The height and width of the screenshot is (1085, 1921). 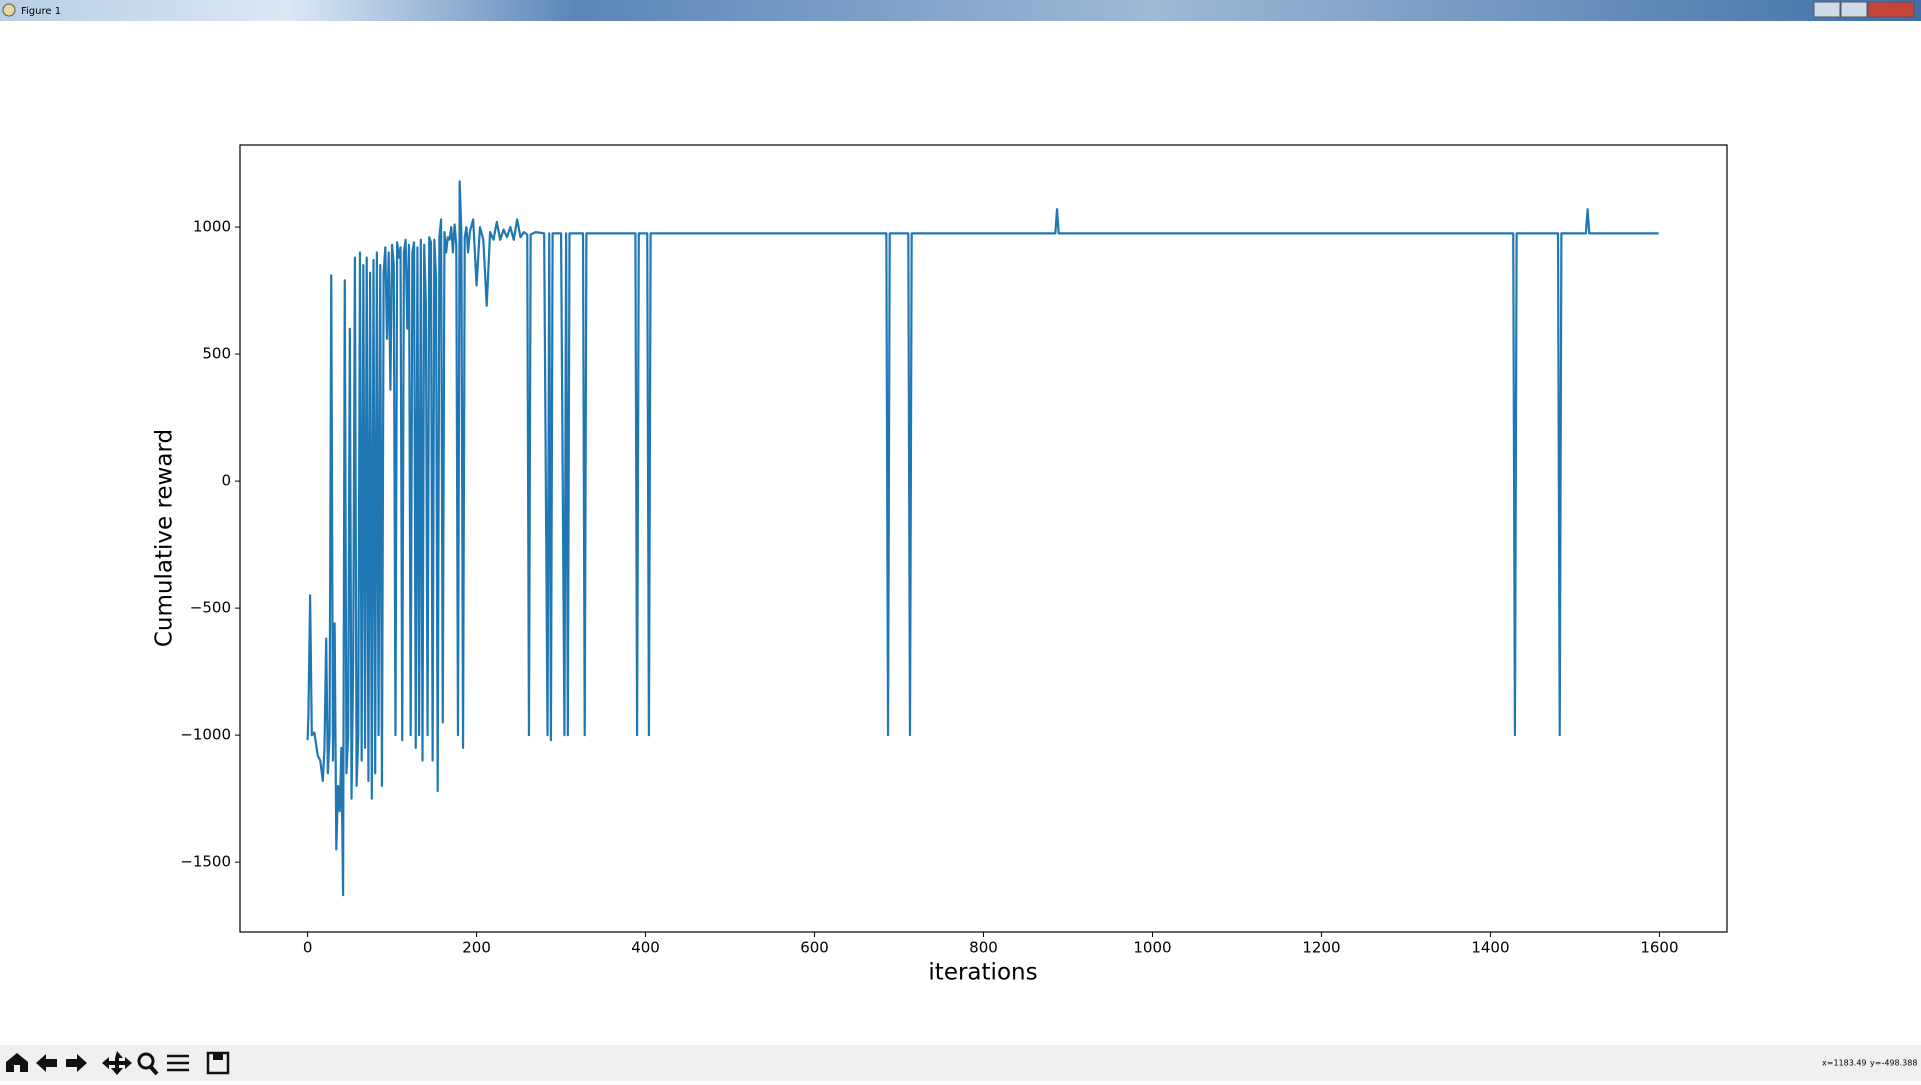 What do you see at coordinates (153, 1070) in the screenshot?
I see `zoom-handle` at bounding box center [153, 1070].